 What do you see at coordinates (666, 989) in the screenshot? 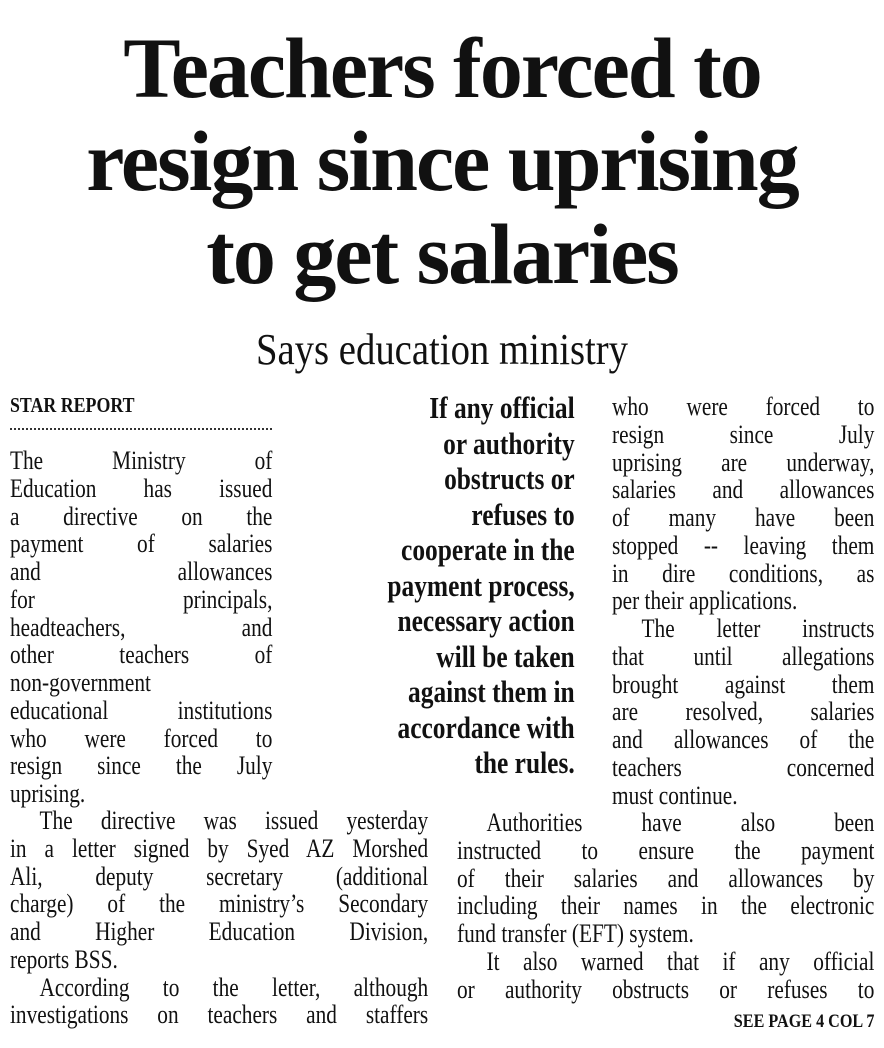
I see `text-line: or authority obstructs or refuses to` at bounding box center [666, 989].